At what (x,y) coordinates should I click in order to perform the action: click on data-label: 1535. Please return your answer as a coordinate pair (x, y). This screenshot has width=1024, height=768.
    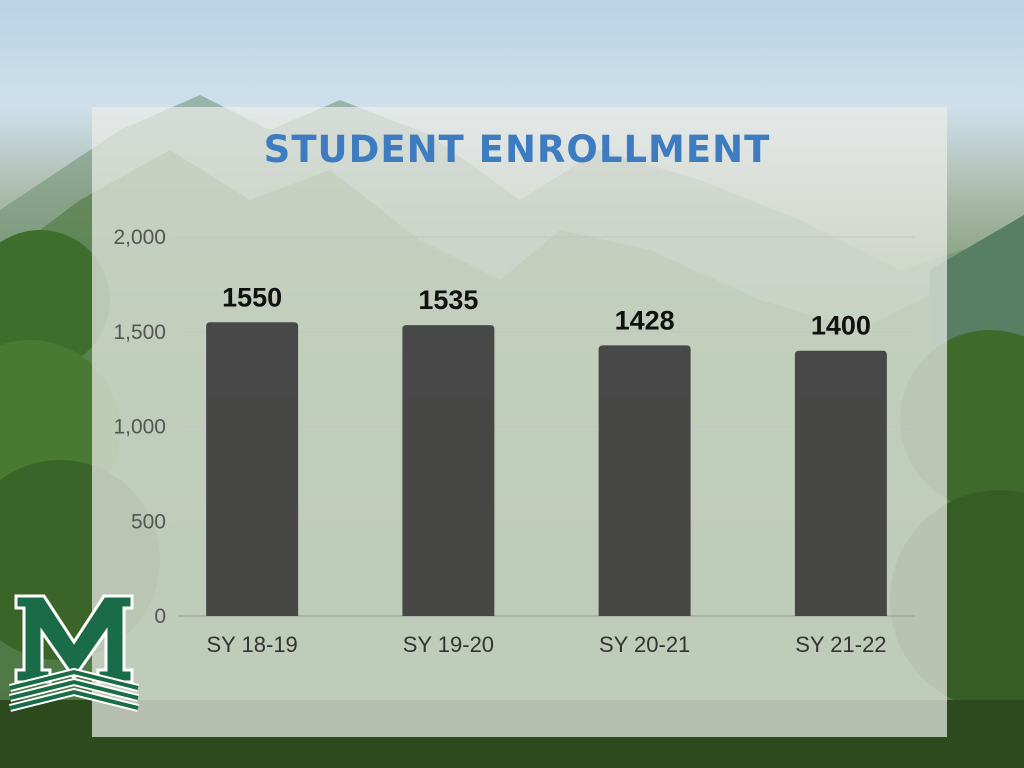
    Looking at the image, I should click on (448, 300).